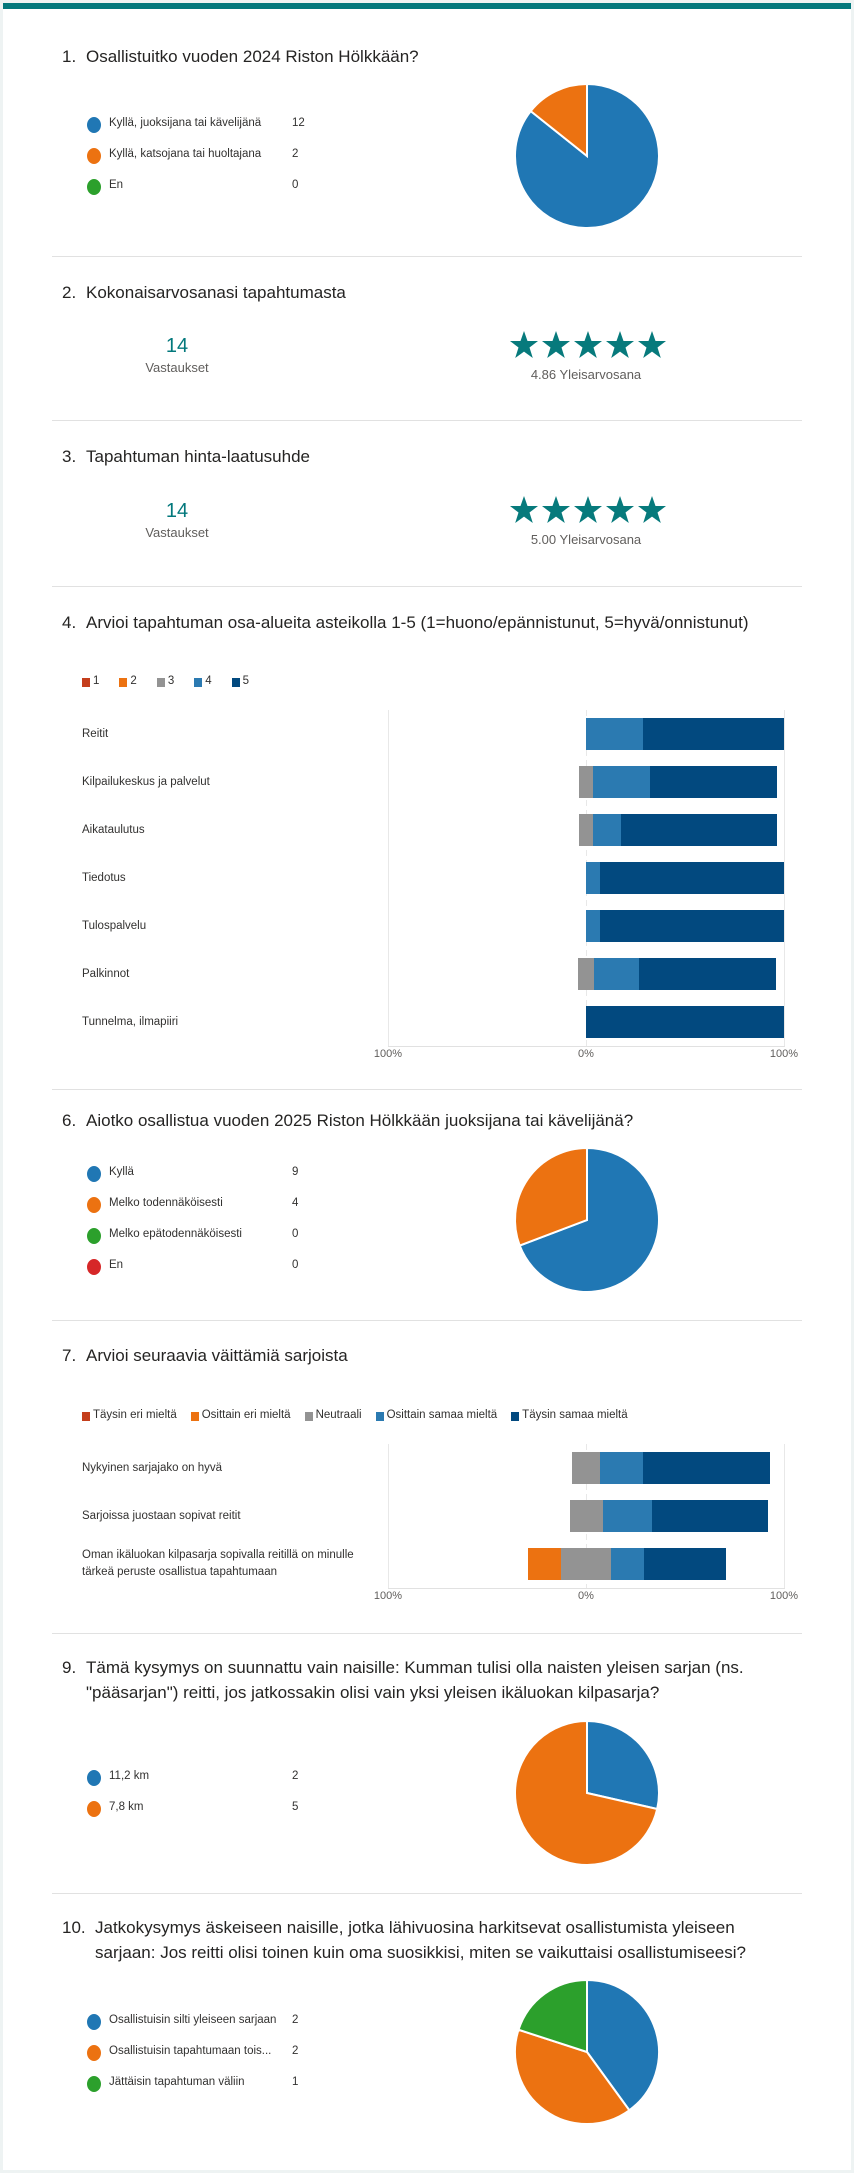 The image size is (854, 2173). Describe the element at coordinates (146, 781) in the screenshot. I see `row-label: Kilpailukeskus ja palvelut` at that location.